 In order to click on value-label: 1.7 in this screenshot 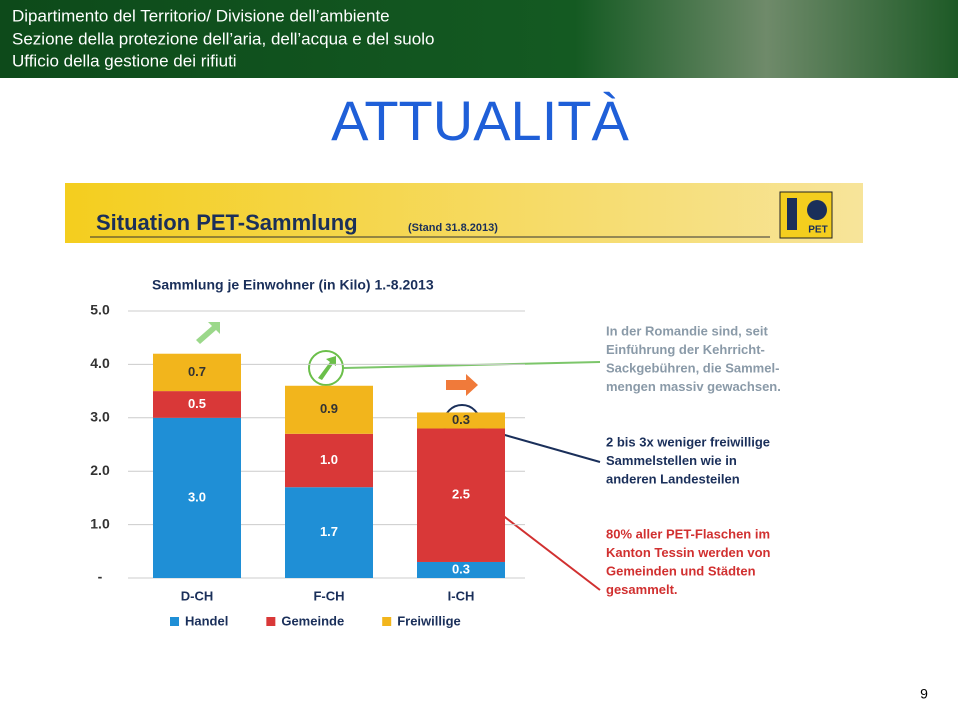, I will do `click(329, 531)`.